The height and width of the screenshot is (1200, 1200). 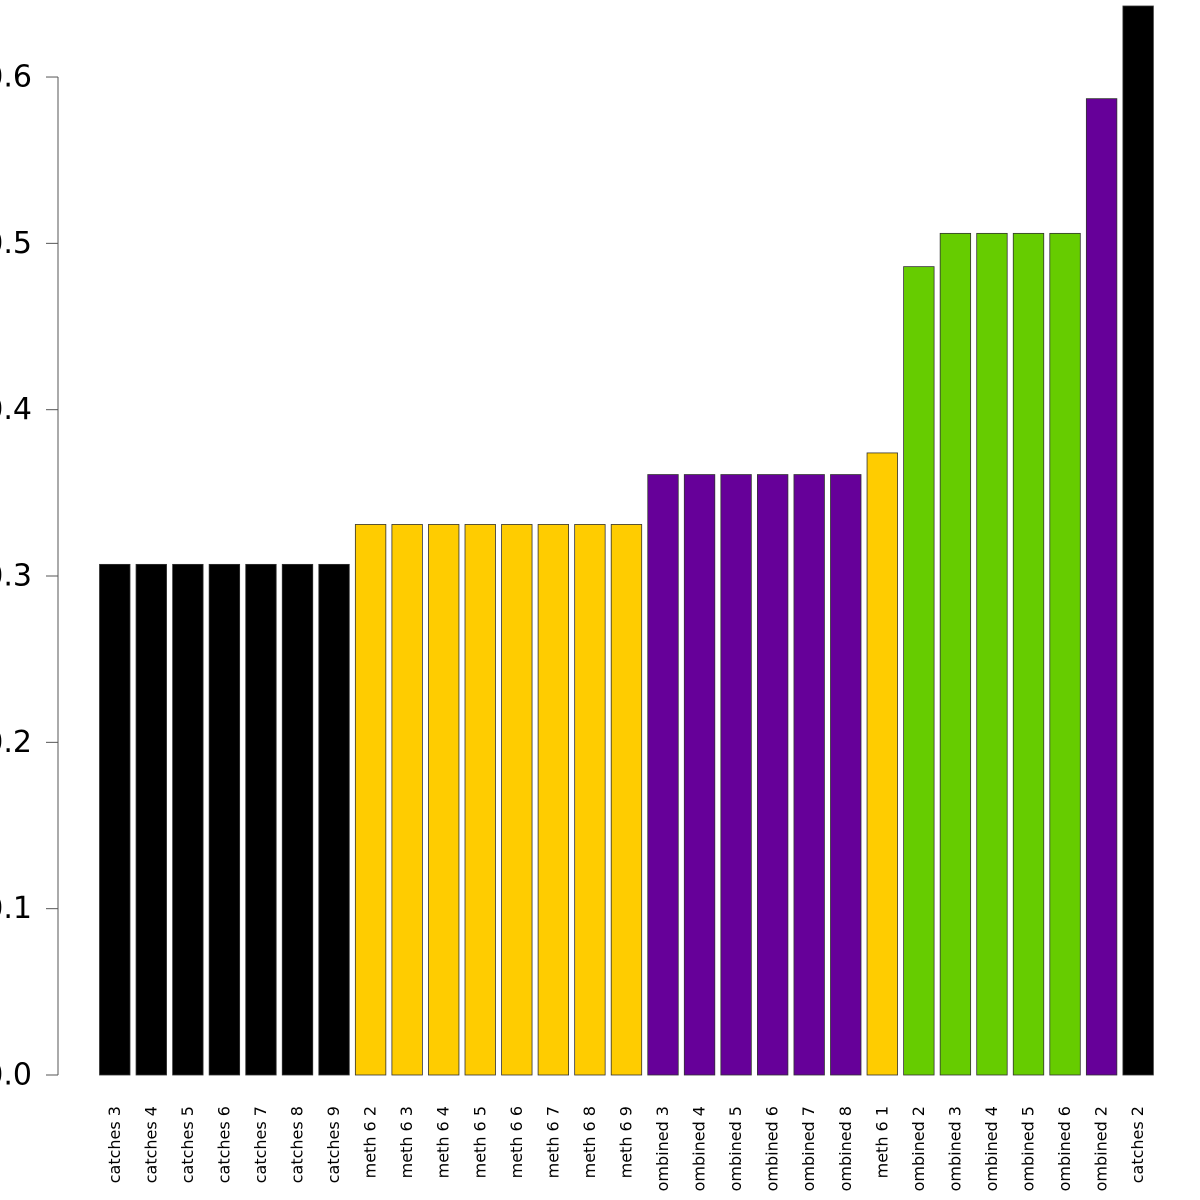 I want to click on y-tick-label: 0.2, so click(x=16, y=742).